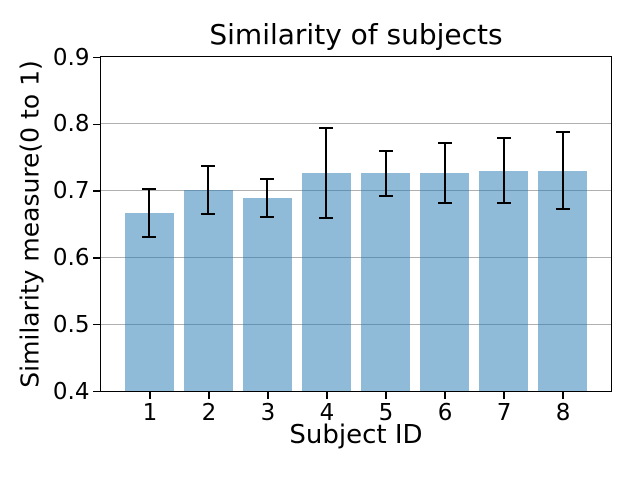 The width and height of the screenshot is (640, 478). I want to click on chart-title: Similarity of subjects, so click(356, 34).